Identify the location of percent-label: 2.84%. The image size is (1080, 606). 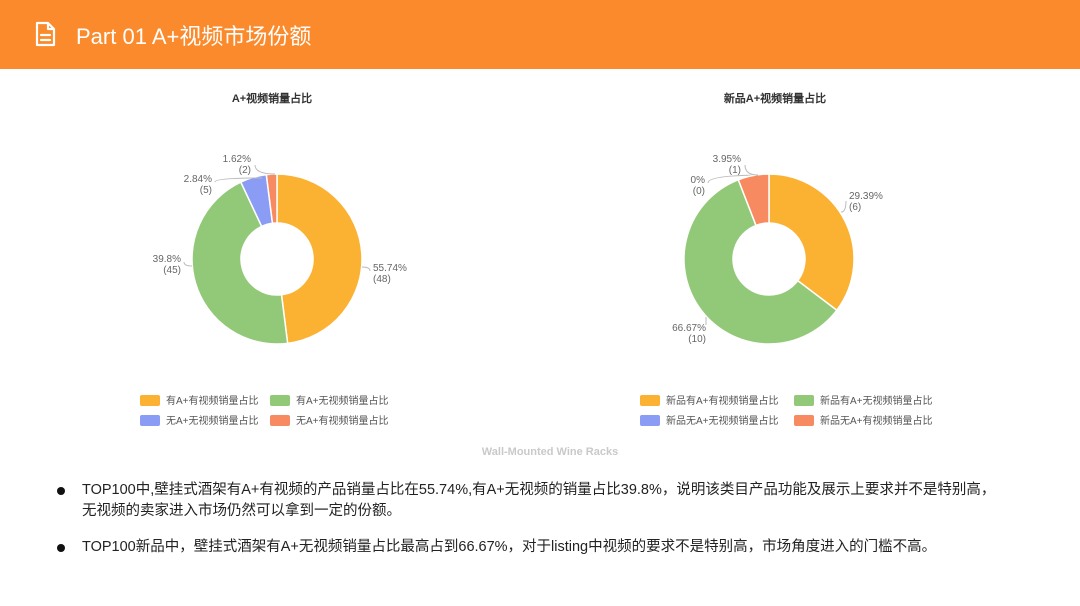
(198, 179).